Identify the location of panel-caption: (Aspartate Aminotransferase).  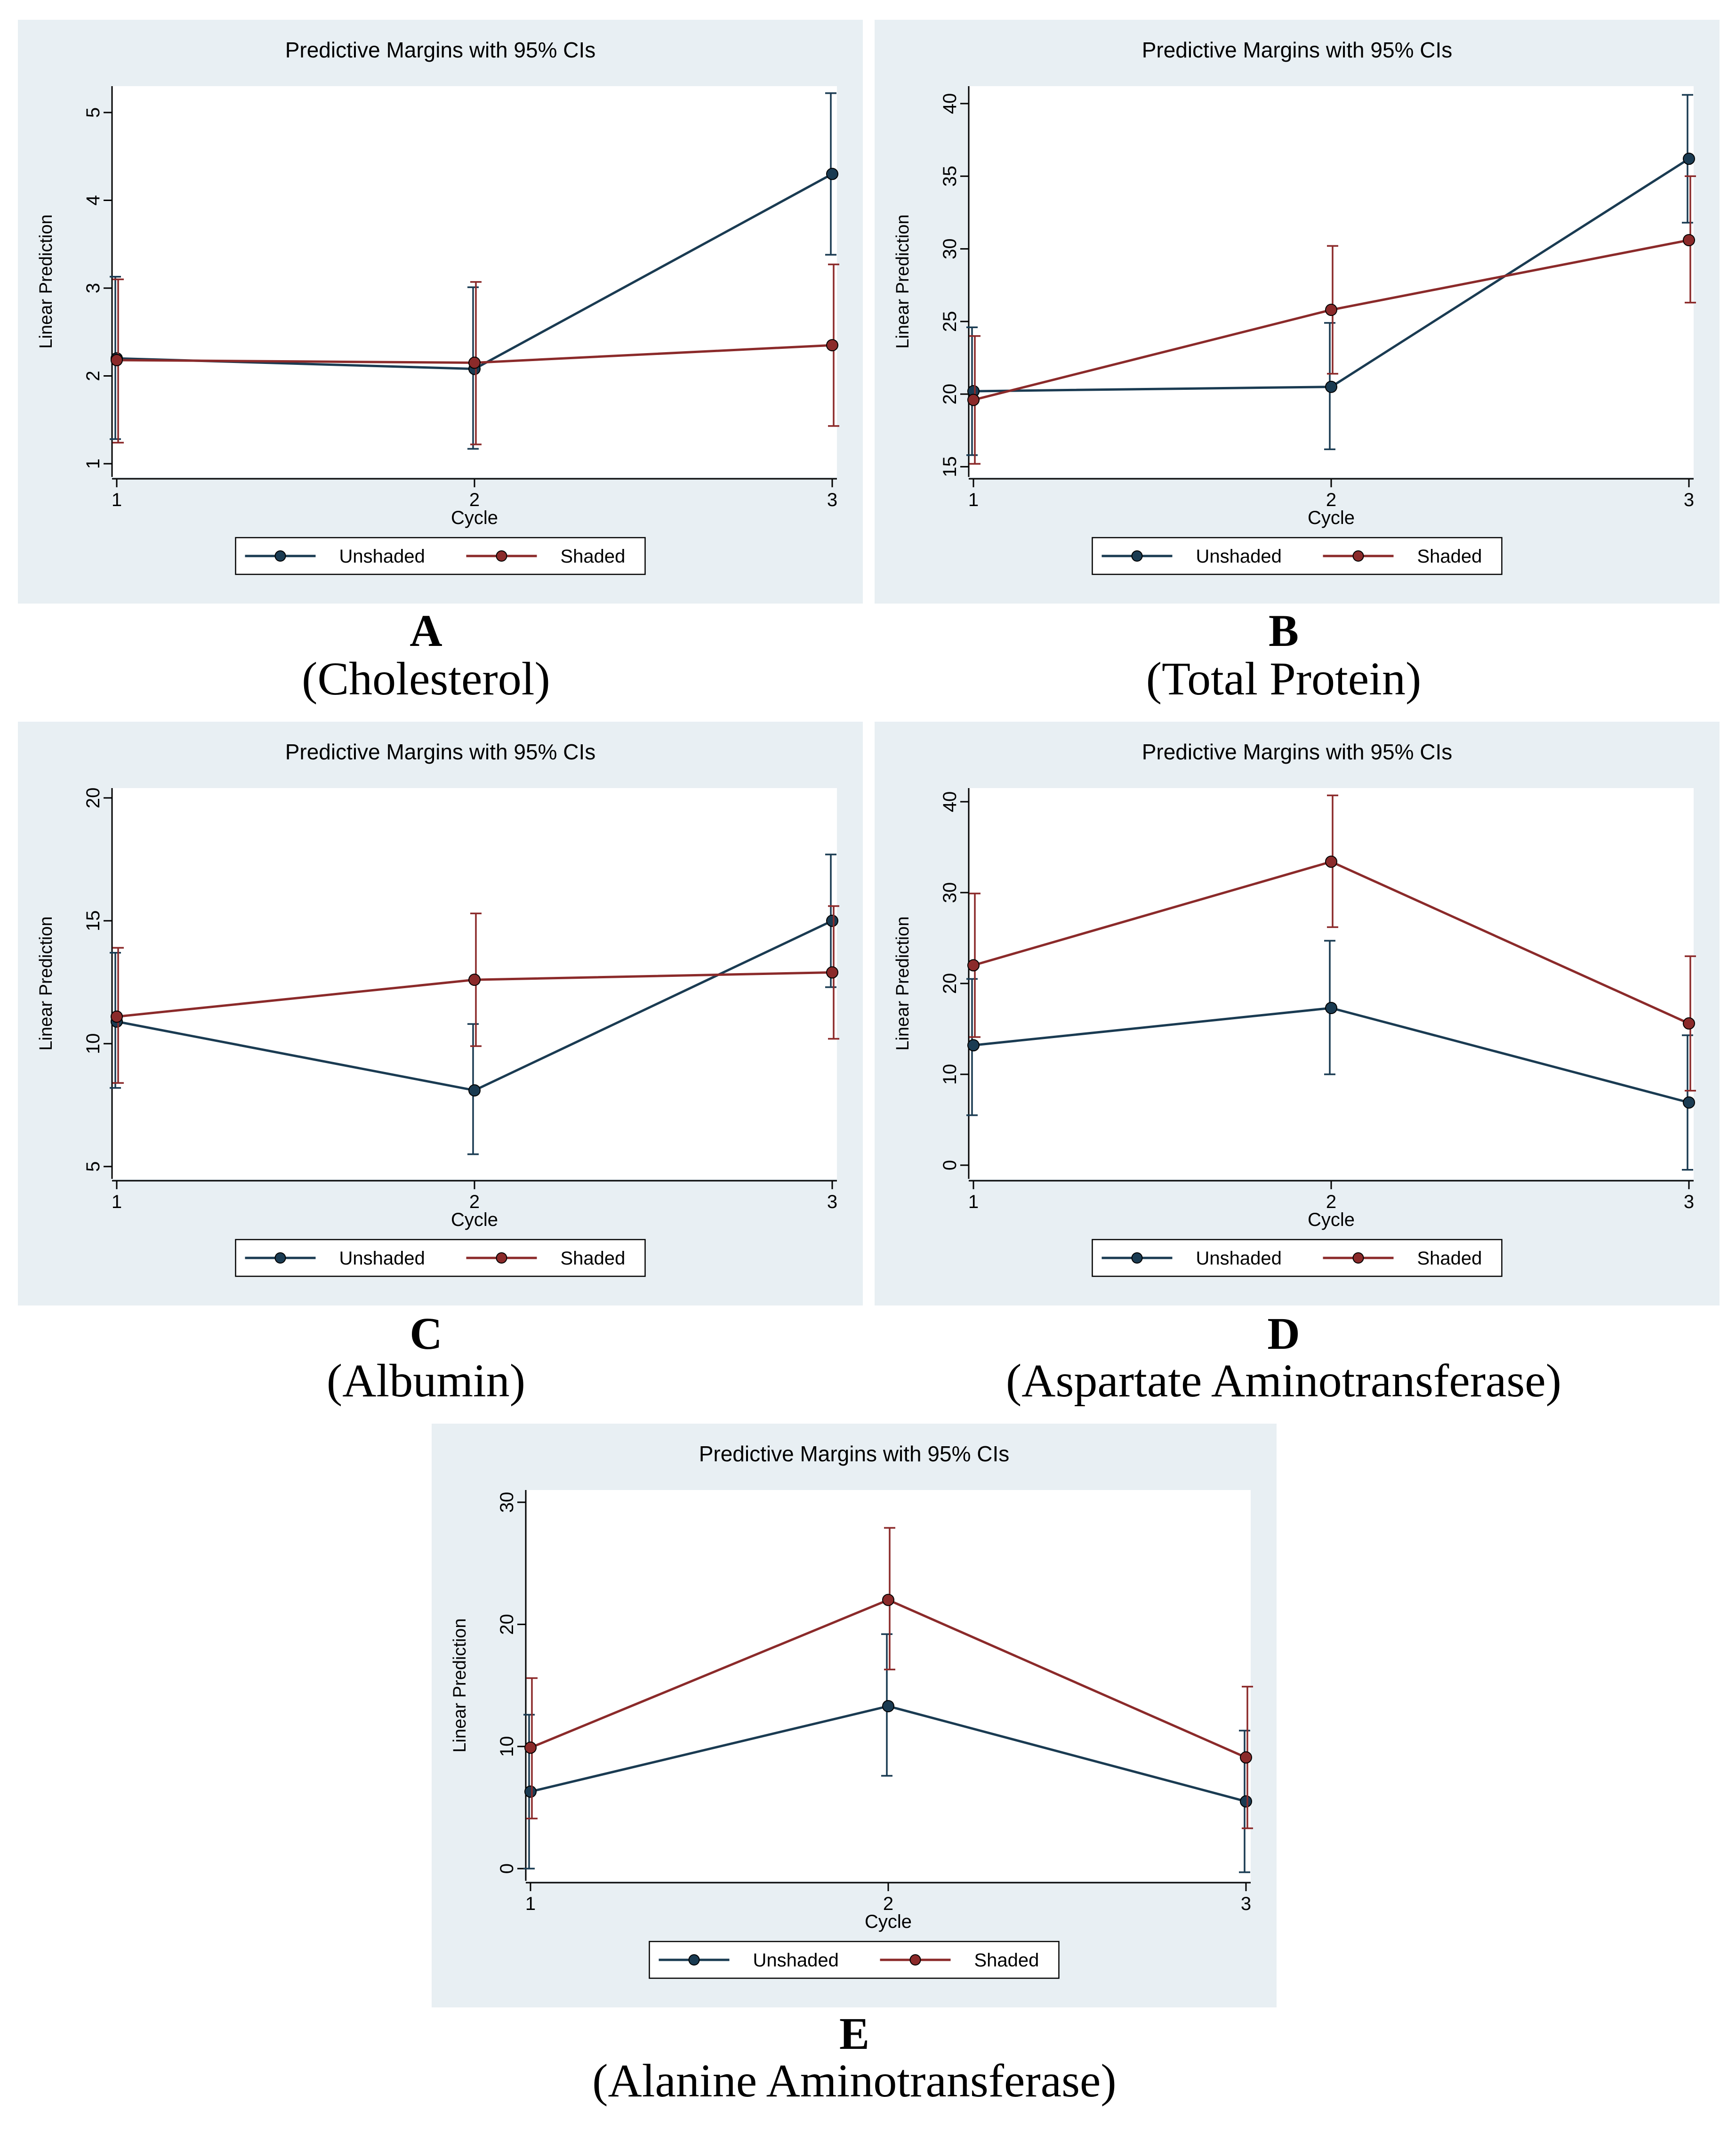
(1283, 1380).